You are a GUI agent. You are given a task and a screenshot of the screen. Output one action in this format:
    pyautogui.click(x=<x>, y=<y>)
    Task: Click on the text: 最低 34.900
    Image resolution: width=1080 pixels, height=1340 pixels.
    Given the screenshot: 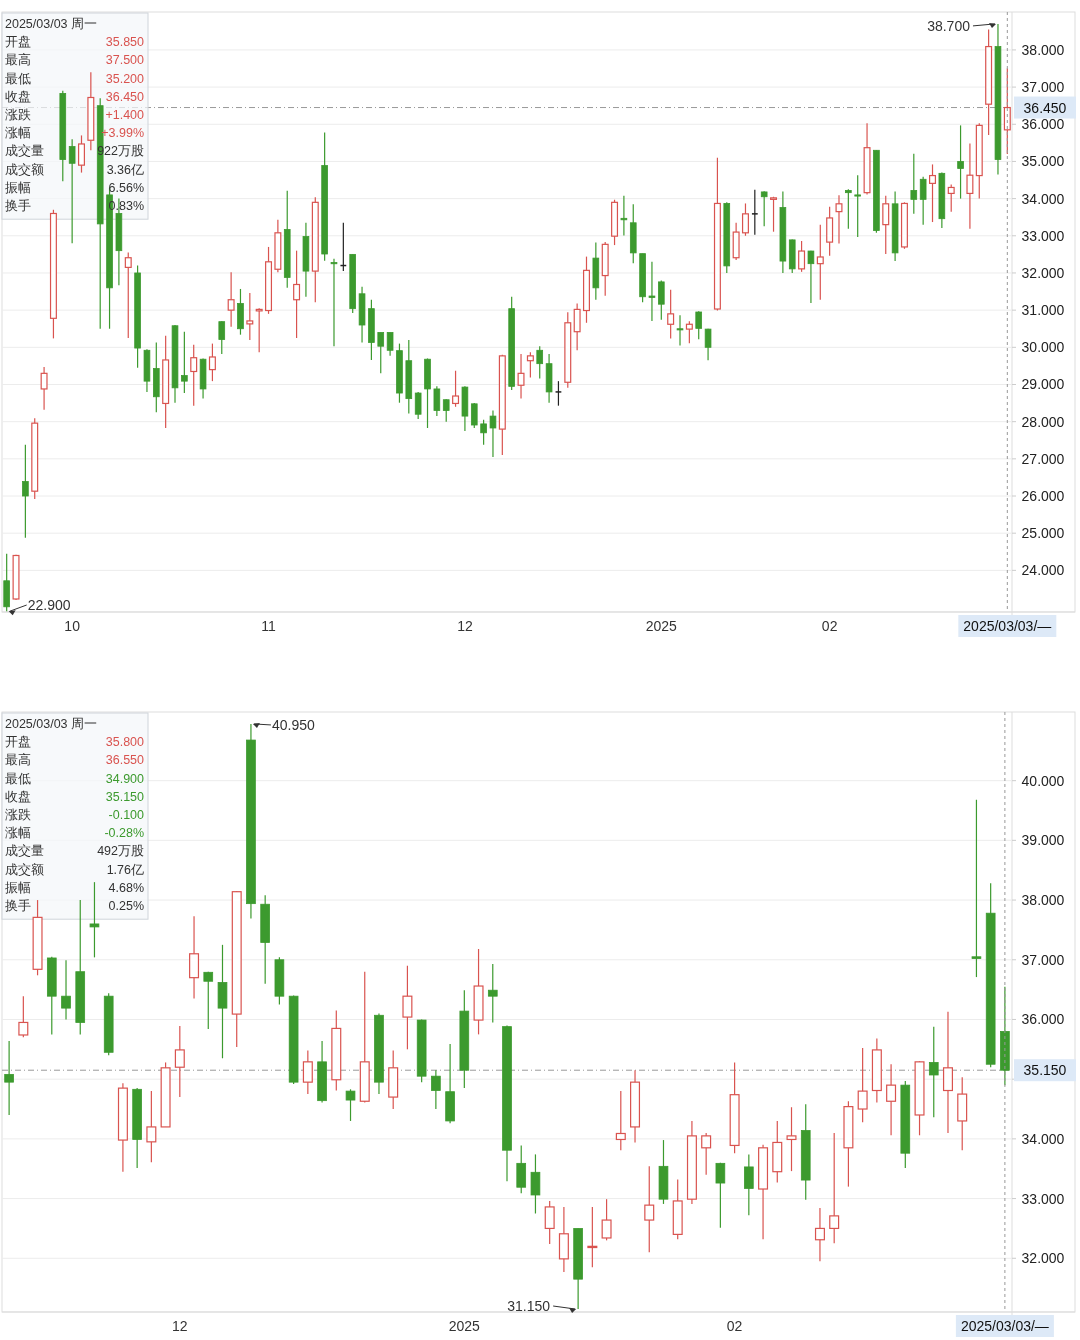 What is the action you would take?
    pyautogui.click(x=74, y=778)
    